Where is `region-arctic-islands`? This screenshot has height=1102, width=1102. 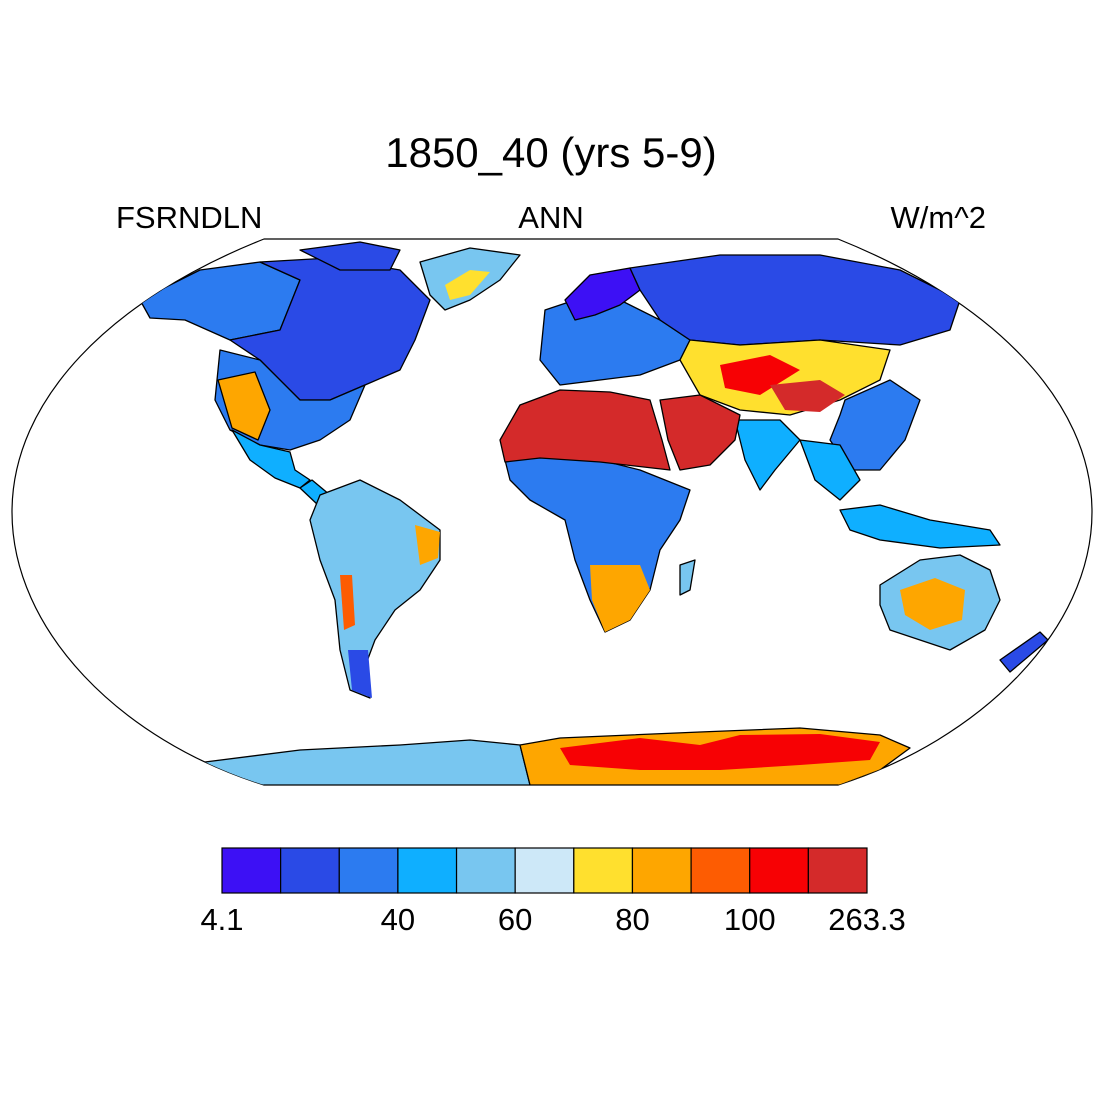
region-arctic-islands is located at coordinates (350, 256).